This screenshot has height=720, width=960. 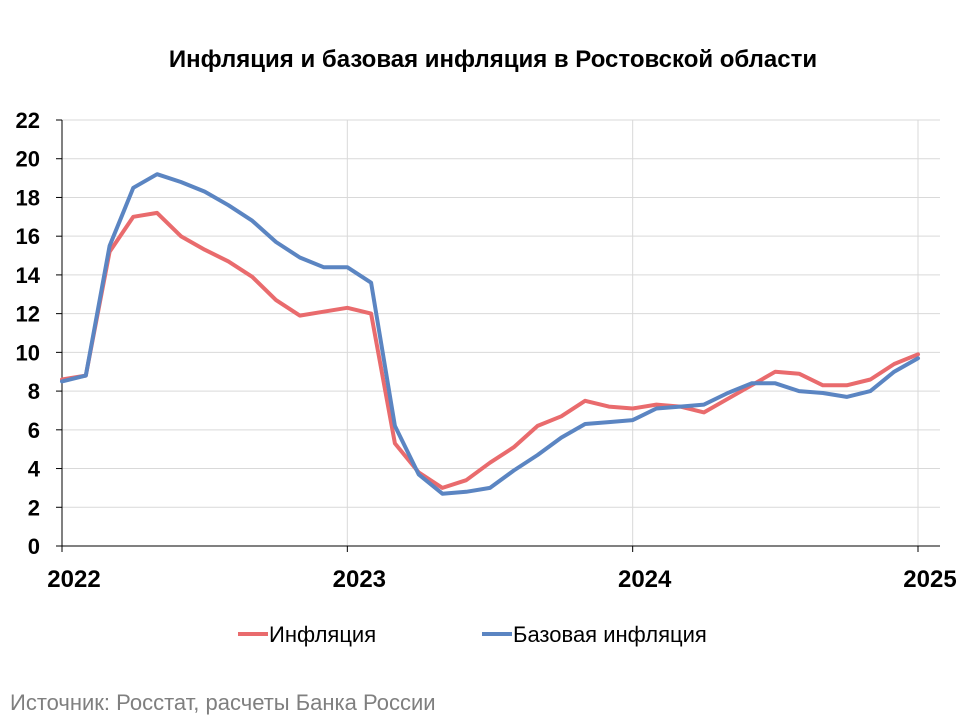 I want to click on x-tick-label: 2024, so click(x=645, y=579).